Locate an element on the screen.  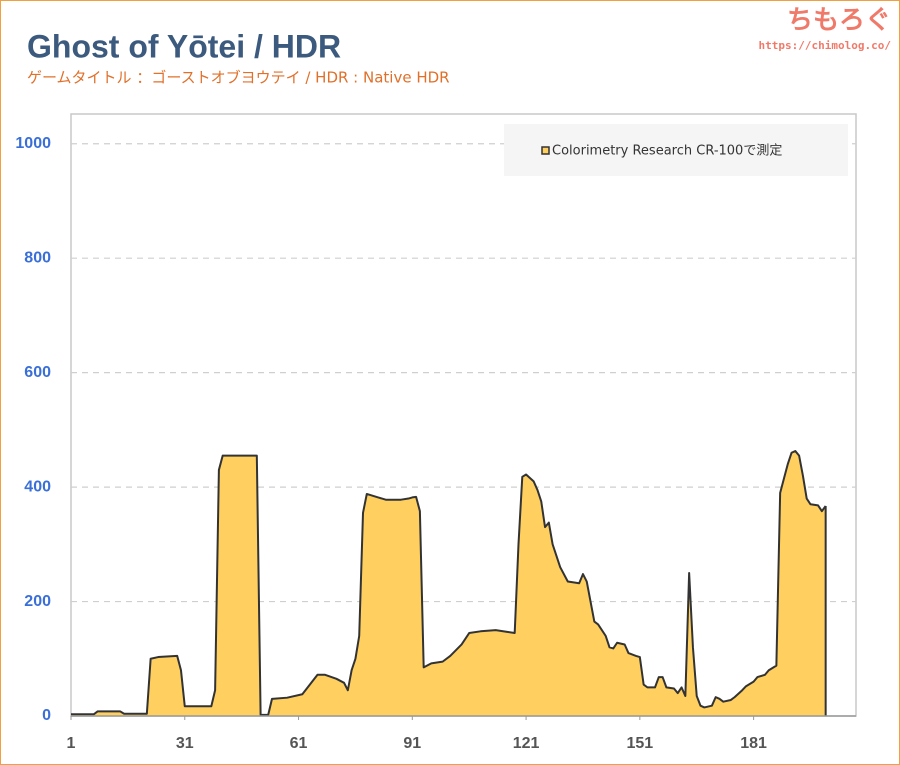
legend-swatch is located at coordinates (545, 150).